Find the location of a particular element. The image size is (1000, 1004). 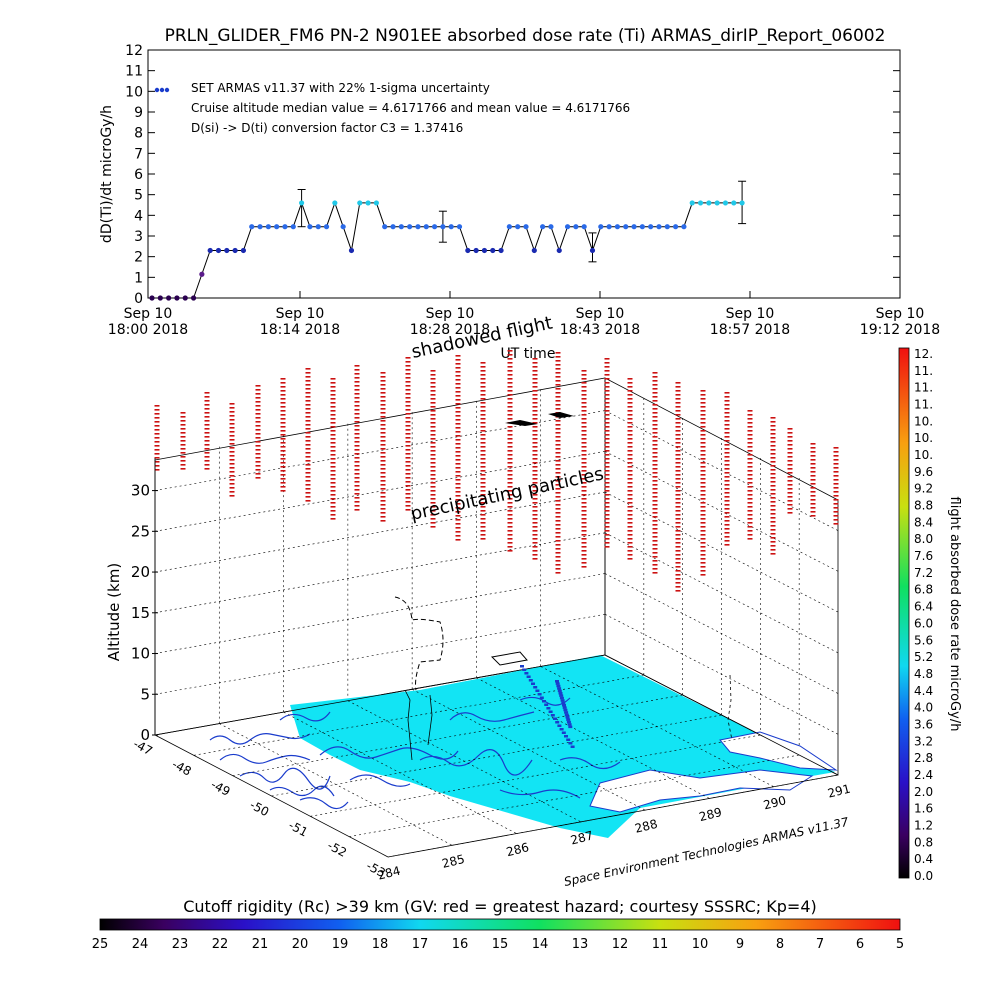

colorbar-tick-label: 7.2 is located at coordinates (923, 573).